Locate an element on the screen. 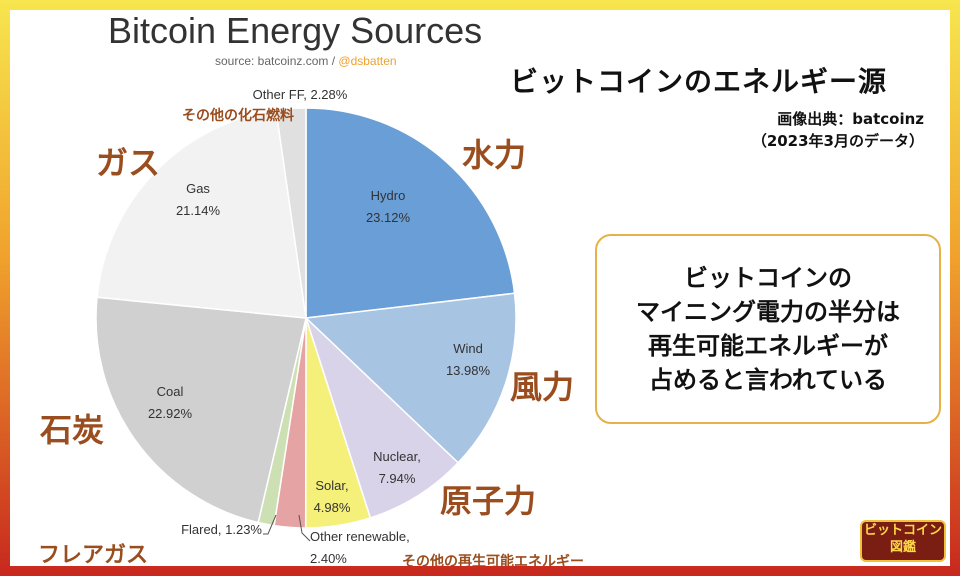 This screenshot has height=576, width=960. brand-logo: ビットコイン 図鑑 is located at coordinates (903, 541).